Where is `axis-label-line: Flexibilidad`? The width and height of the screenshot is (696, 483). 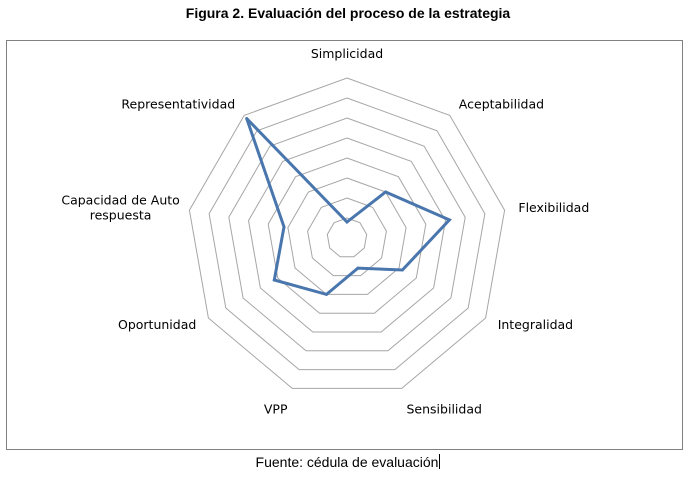 axis-label-line: Flexibilidad is located at coordinates (553, 207).